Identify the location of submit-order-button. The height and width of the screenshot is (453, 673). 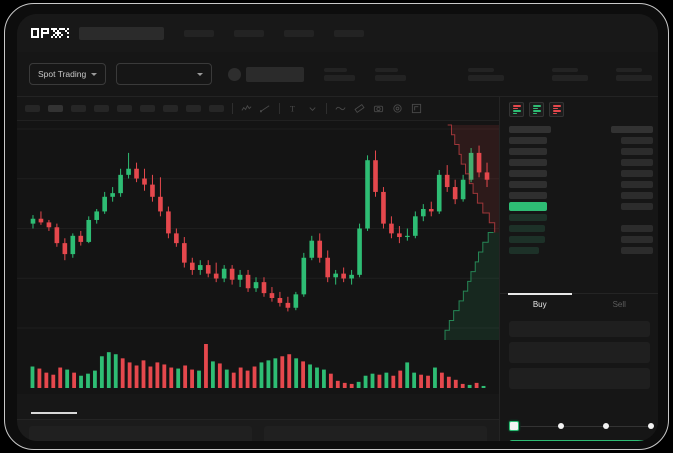
(583, 440).